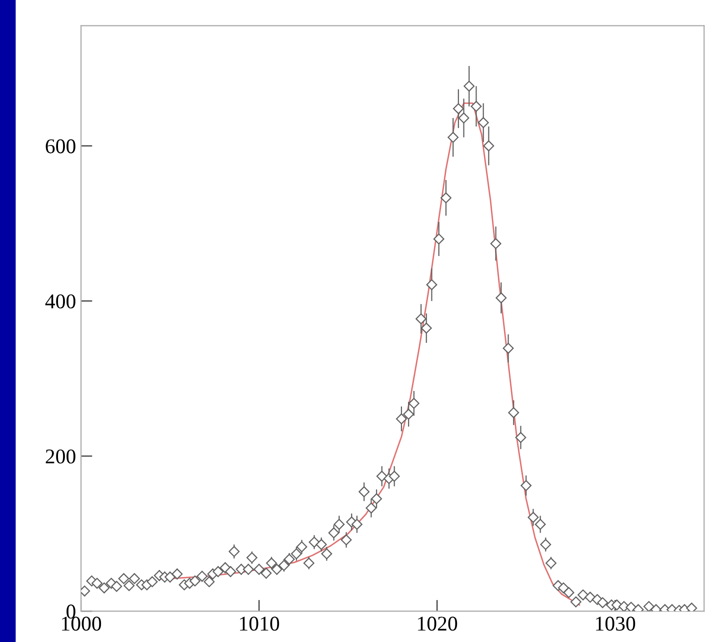  I want to click on y-tick-label: 0, so click(71, 611).